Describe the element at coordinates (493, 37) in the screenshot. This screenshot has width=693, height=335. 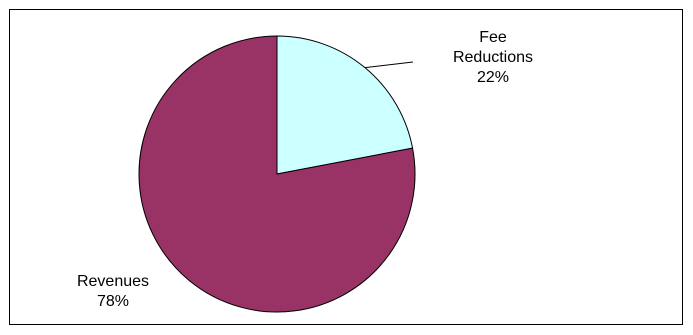
I see `slice-name: Fee` at that location.